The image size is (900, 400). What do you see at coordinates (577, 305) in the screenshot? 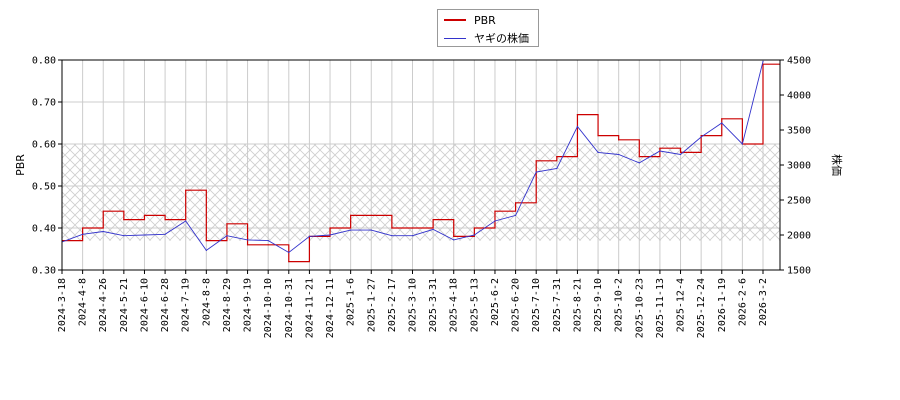
I see `x-tick-label: 2025-8-21` at bounding box center [577, 305].